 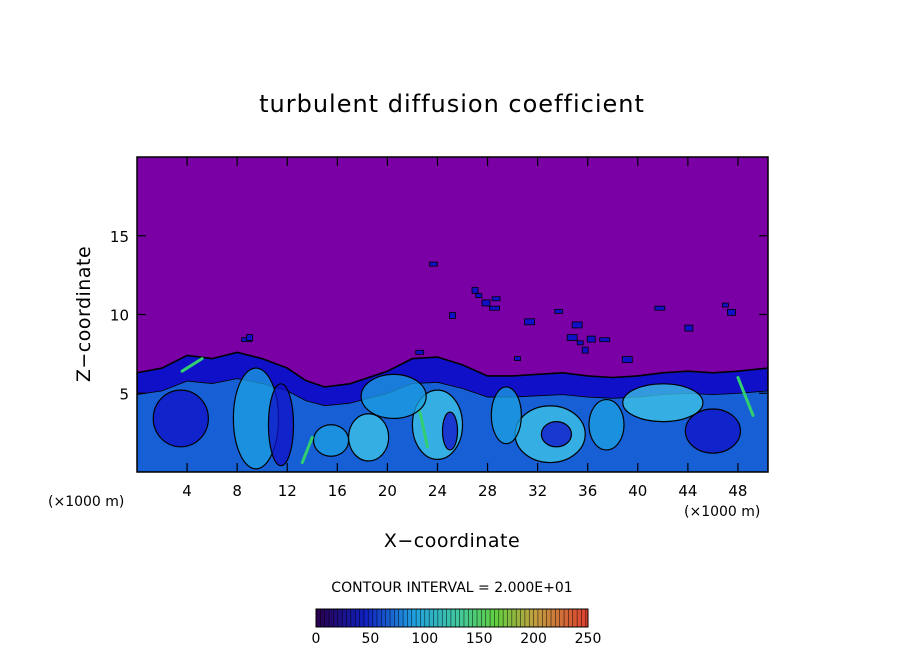 I want to click on colorbar-ticks: 0 50 100 150 200 250, so click(x=457, y=639).